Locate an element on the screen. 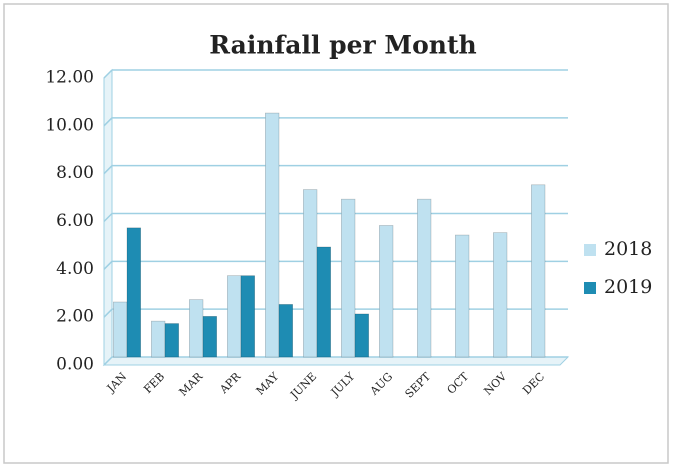 The width and height of the screenshot is (673, 468). y-tick-label: 10.00 is located at coordinates (69, 125).